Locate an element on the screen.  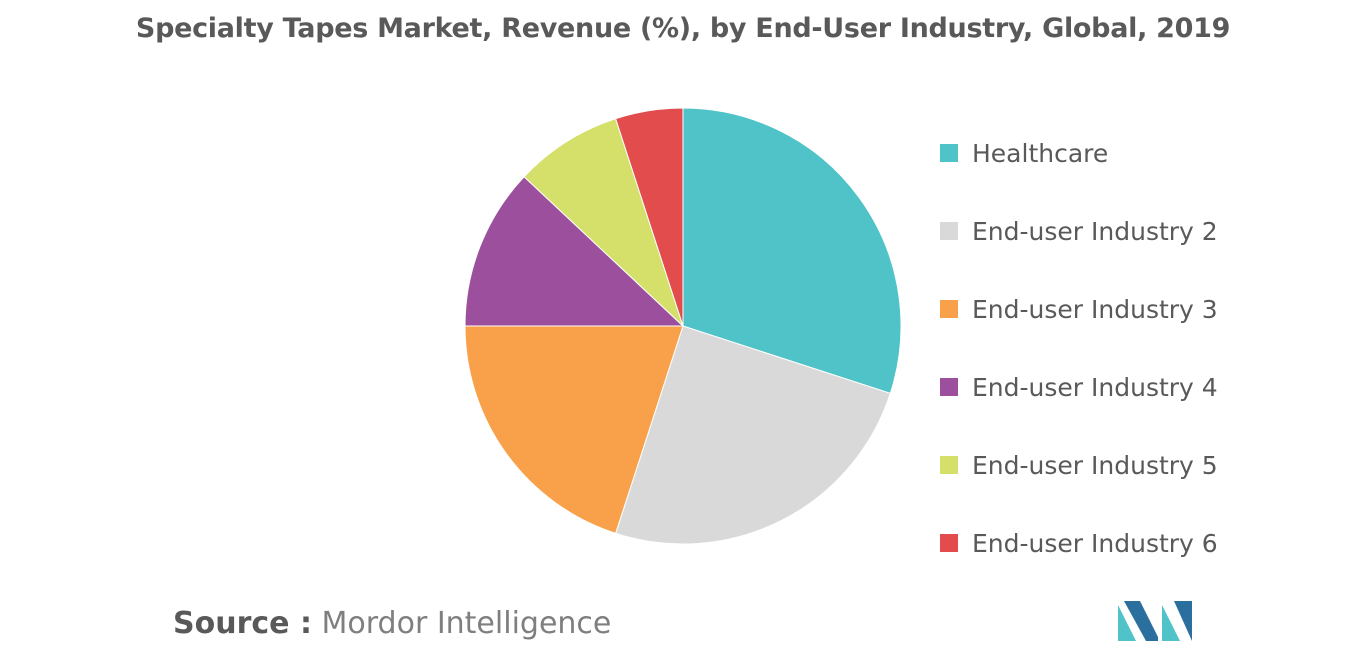
source-note: Source : Mordor Intelligence is located at coordinates (392, 623).